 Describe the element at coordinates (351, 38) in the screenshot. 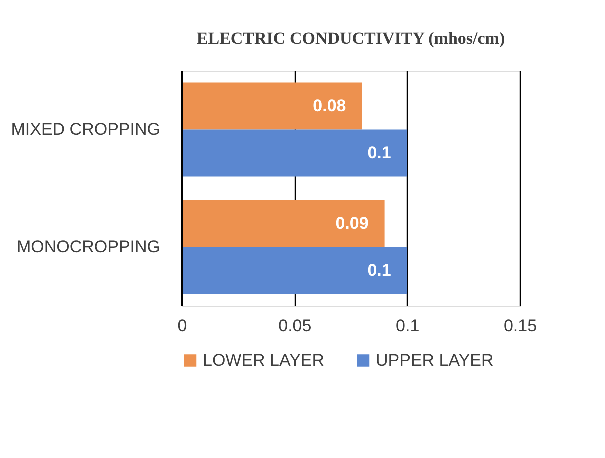

I see `chart-title: ELECTRIC CONDUCTIVITY (mhos/cm)` at that location.